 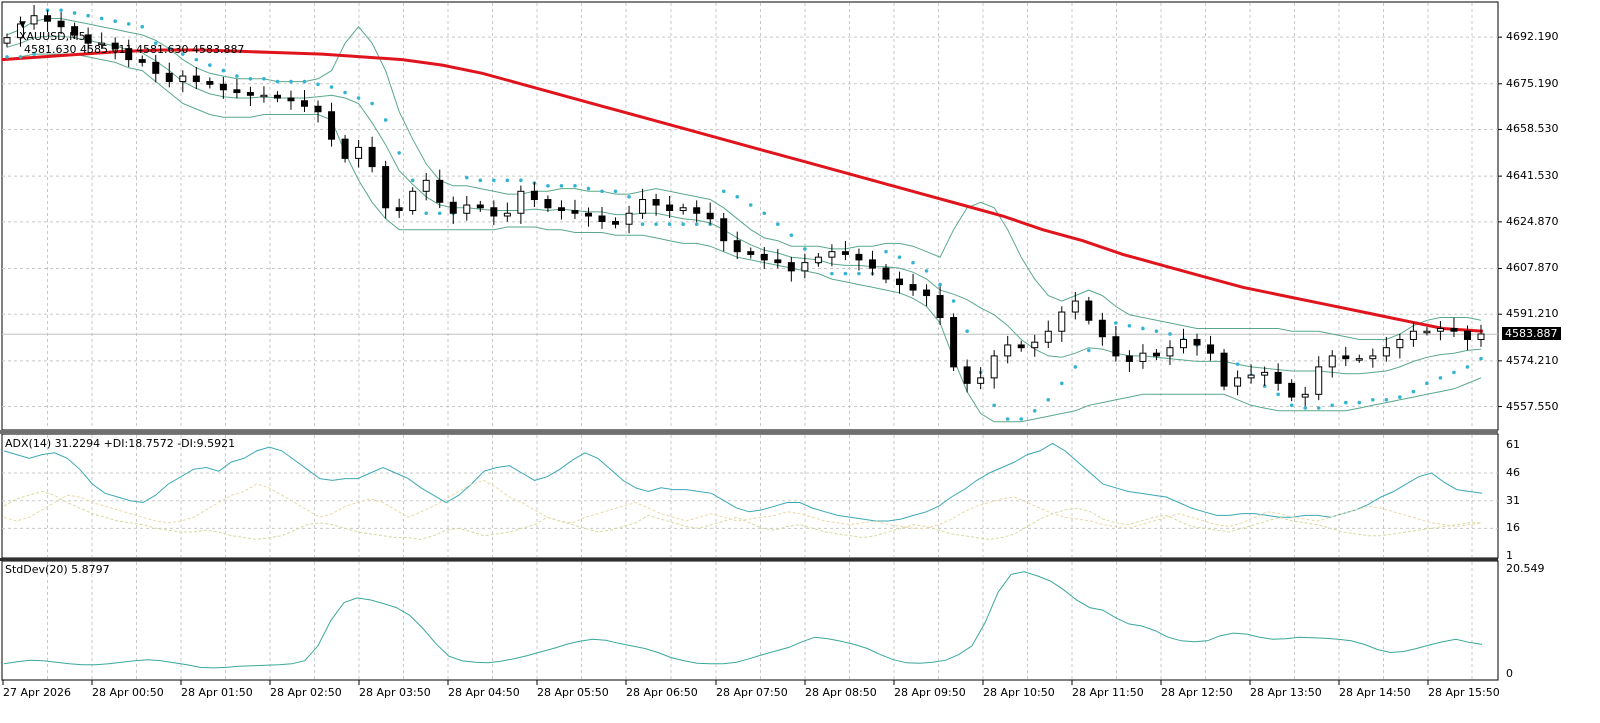 What do you see at coordinates (134, 49) in the screenshot?
I see `ohlc-values: 4581.630 4585.611 4581.630 4583.887` at bounding box center [134, 49].